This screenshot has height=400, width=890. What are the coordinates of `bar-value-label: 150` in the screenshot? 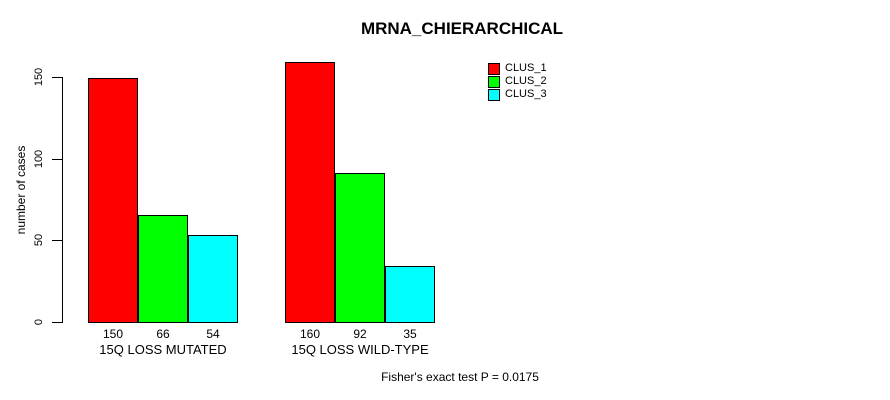 It's located at (113, 334).